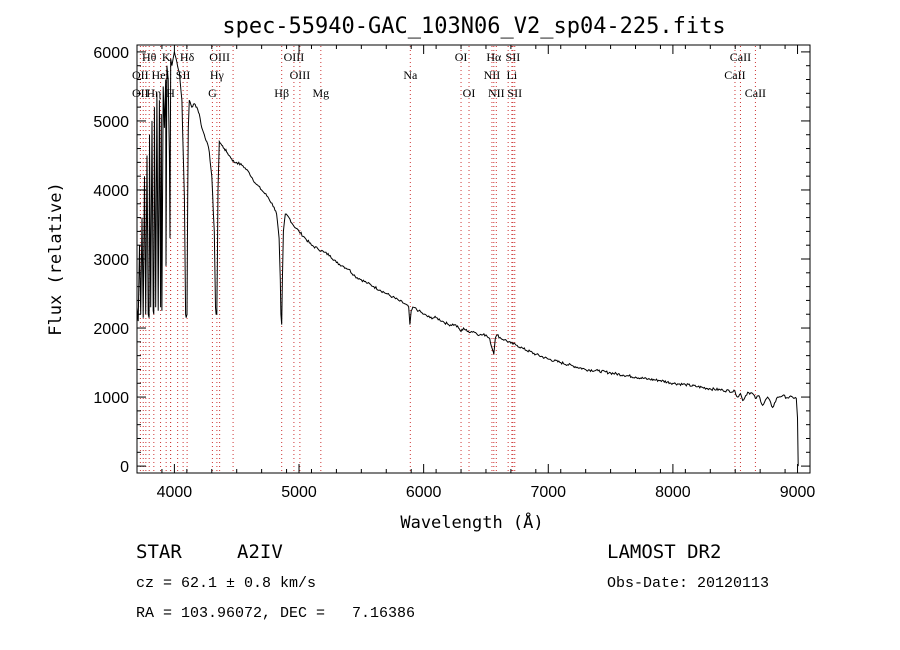 Image resolution: width=900 pixels, height=650 pixels. I want to click on y-tick-label: 3000, so click(111, 260).